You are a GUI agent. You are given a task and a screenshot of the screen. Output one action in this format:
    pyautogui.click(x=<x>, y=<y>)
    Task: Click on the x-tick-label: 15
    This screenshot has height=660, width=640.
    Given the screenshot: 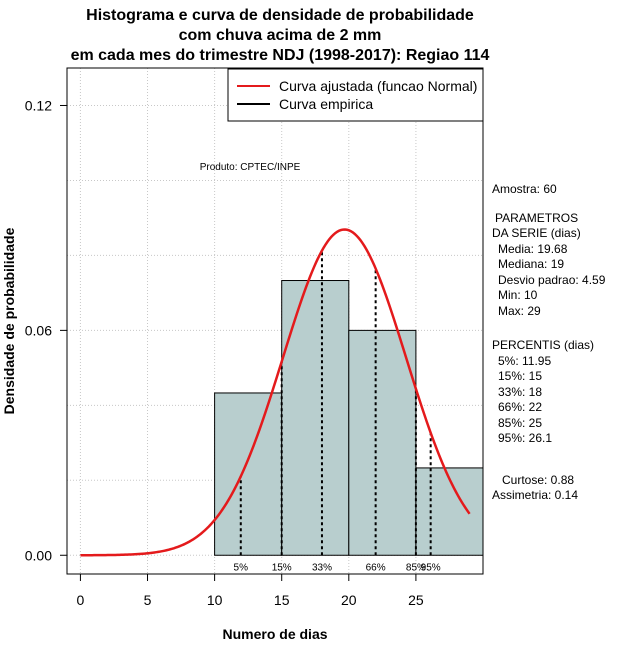 What is the action you would take?
    pyautogui.click(x=282, y=600)
    